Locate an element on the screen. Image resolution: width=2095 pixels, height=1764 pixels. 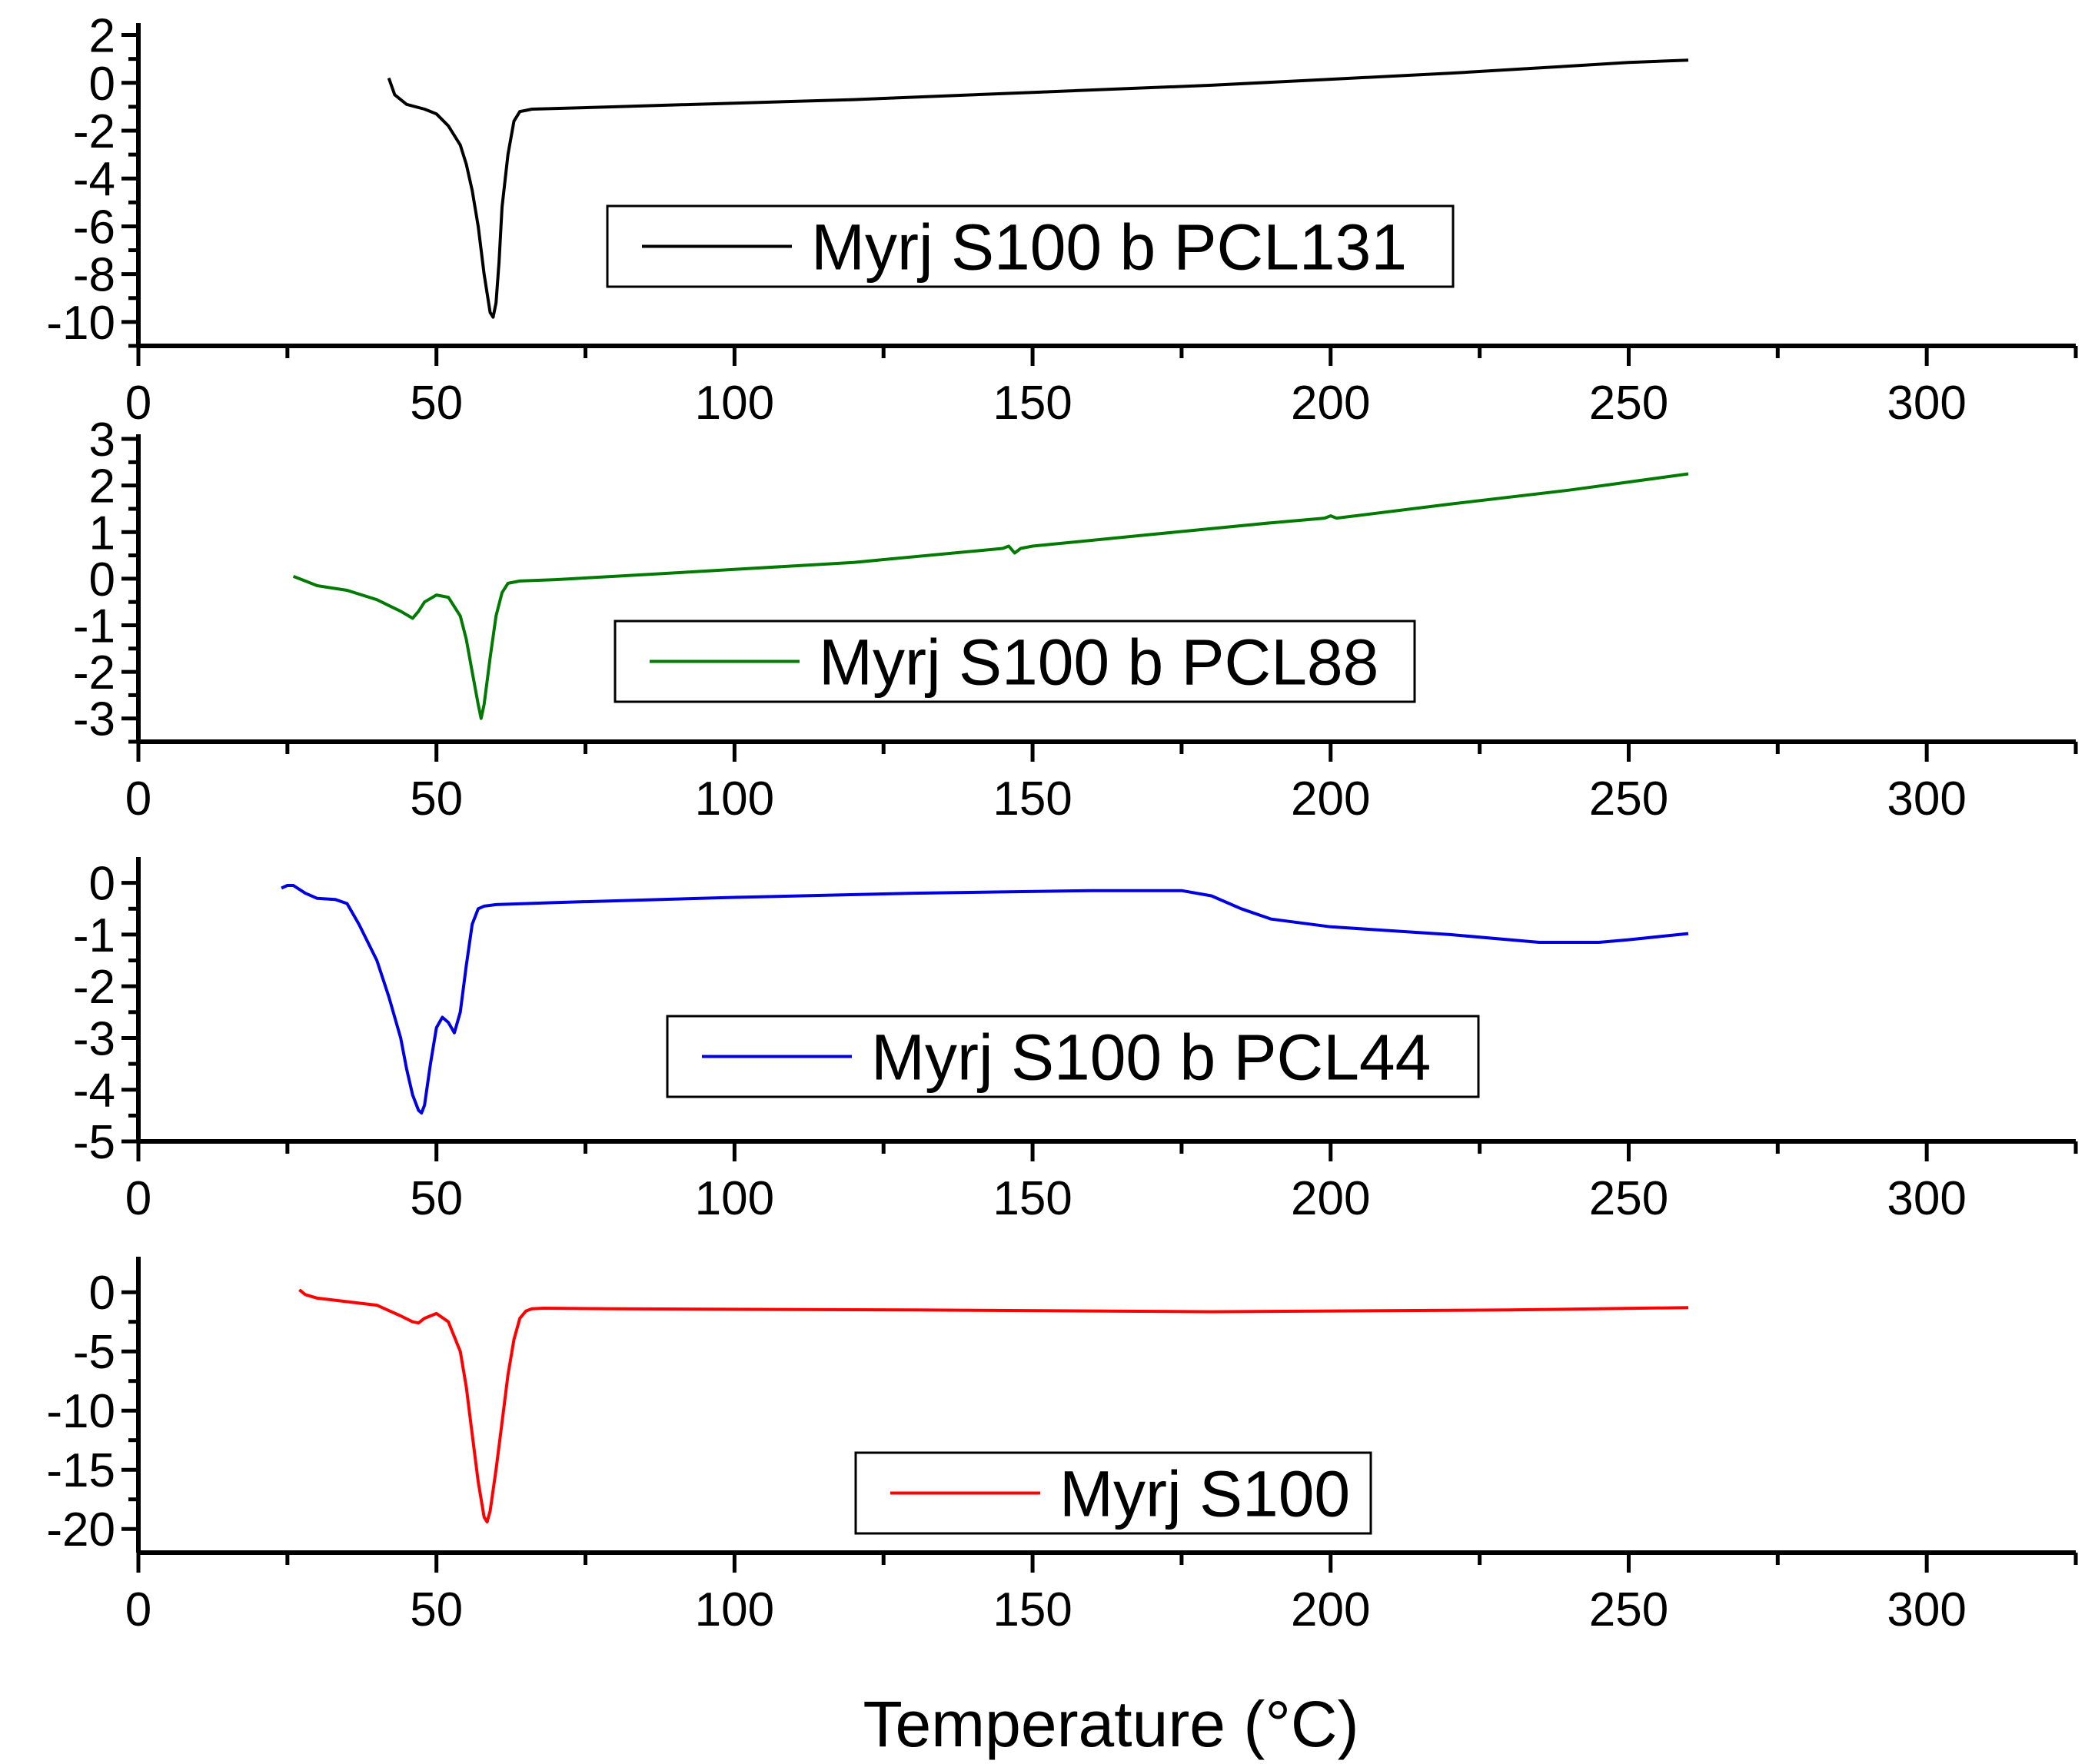
y-tick-label: -15 is located at coordinates (80, 1470).